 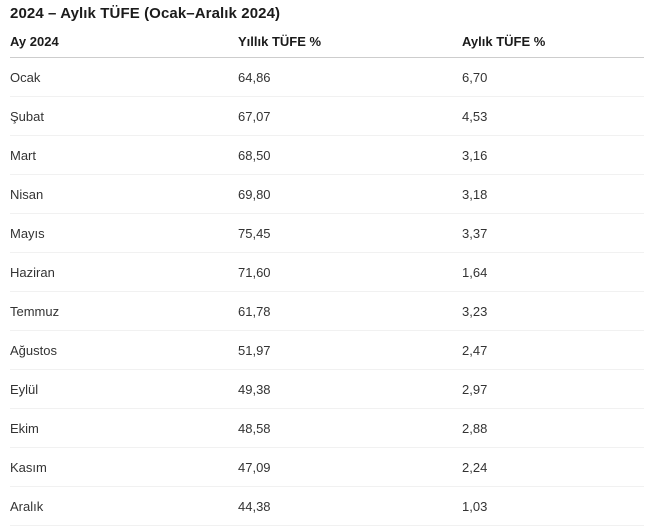 I want to click on table-header-row: Ay 2024 Yıllık TÜFE % Aylık TÜFE %, so click(x=327, y=40).